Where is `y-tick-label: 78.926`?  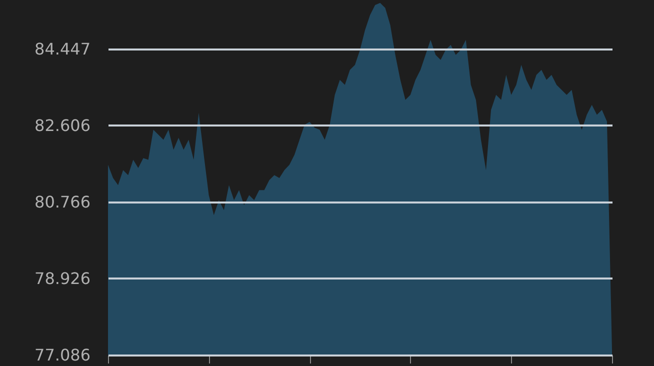 y-tick-label: 78.926 is located at coordinates (62, 278).